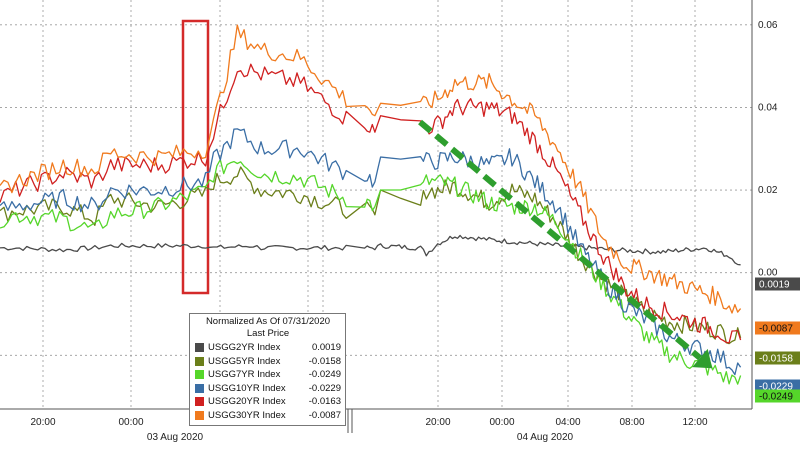  What do you see at coordinates (694, 422) in the screenshot?
I see `x-tick-label: 12:00` at bounding box center [694, 422].